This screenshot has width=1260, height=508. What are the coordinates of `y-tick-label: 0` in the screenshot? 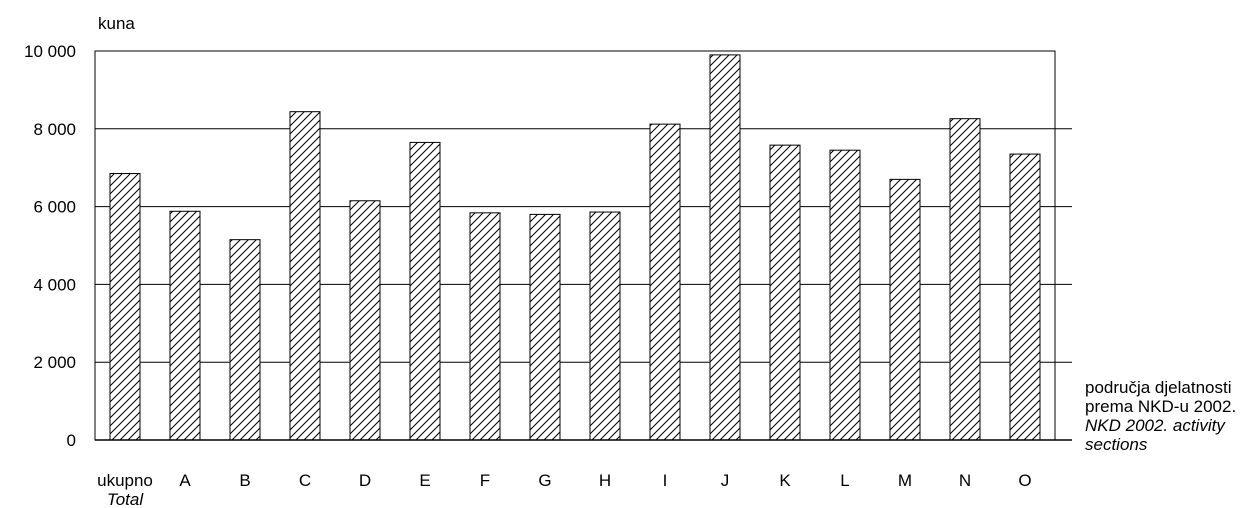 It's located at (71, 440).